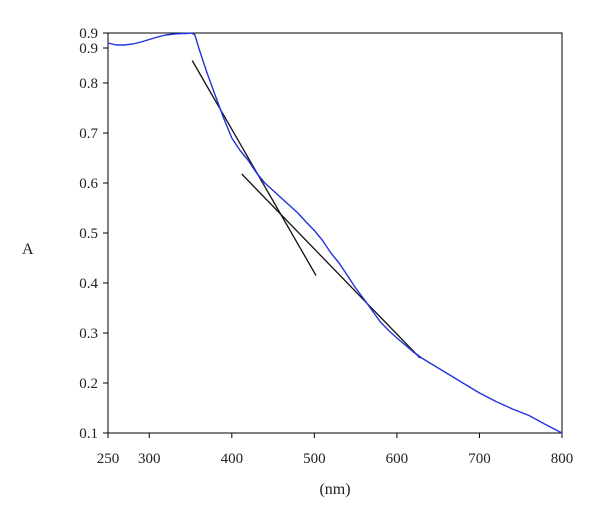 The height and width of the screenshot is (519, 600). Describe the element at coordinates (88, 84) in the screenshot. I see `y-tick-label-7: 0.8` at that location.